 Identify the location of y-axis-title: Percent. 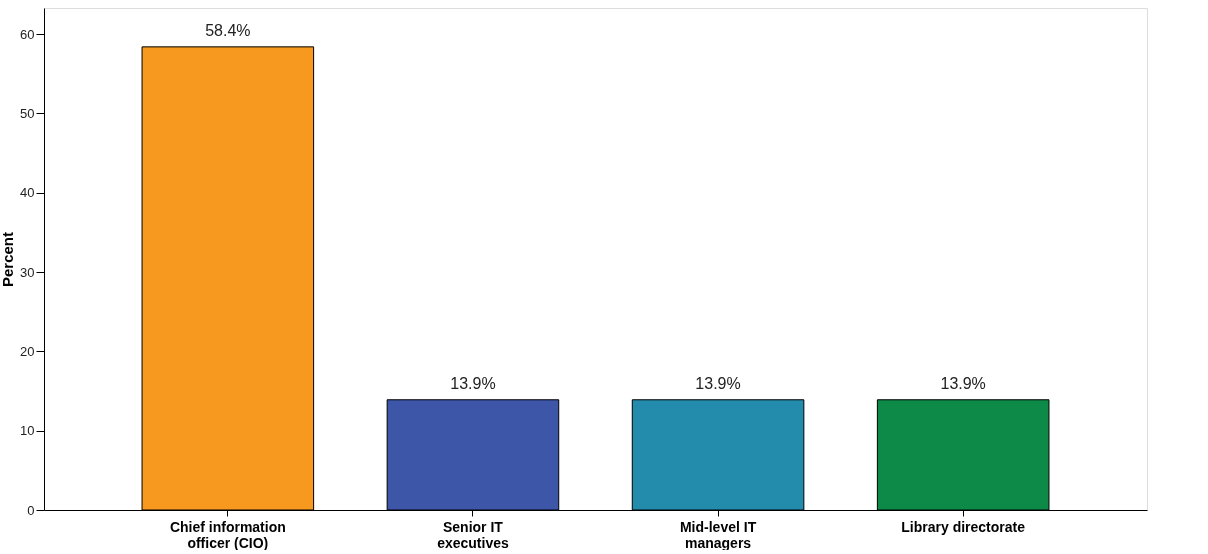
(8, 259).